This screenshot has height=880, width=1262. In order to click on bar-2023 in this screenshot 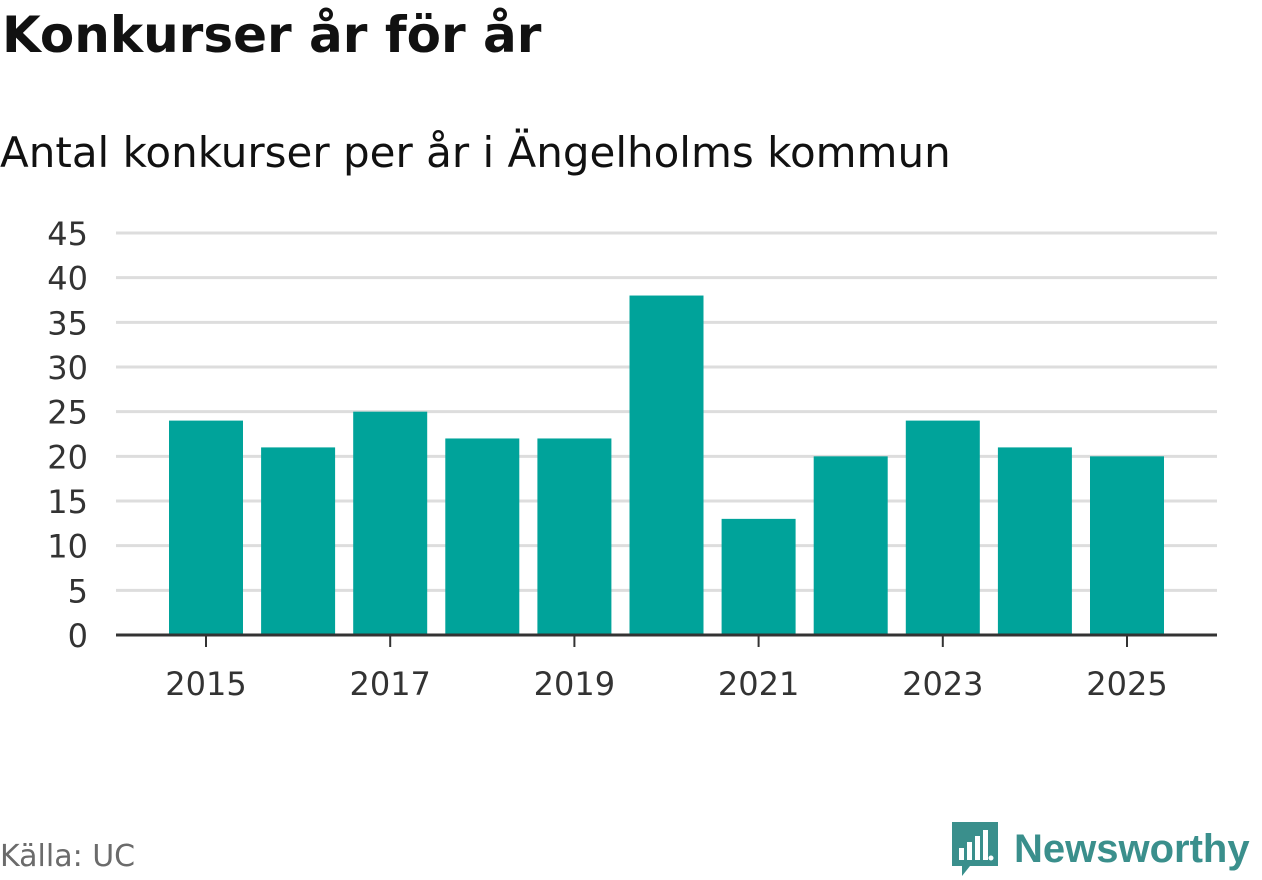, I will do `click(942, 527)`.